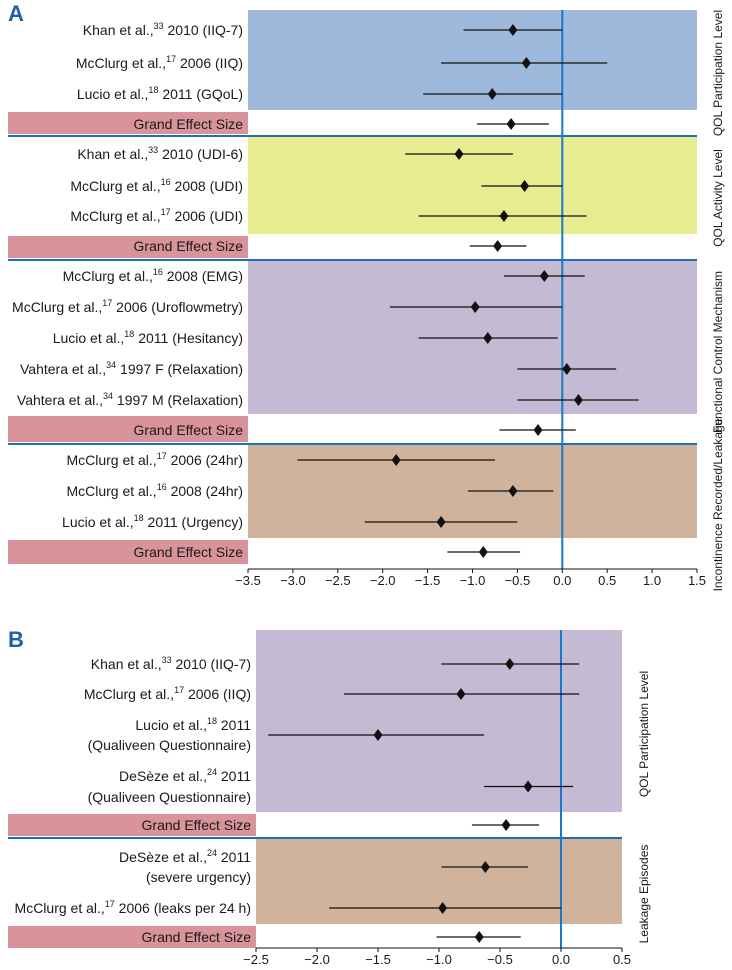  What do you see at coordinates (205, 460) in the screenshot?
I see `study-detail: 2006 (24hr)` at bounding box center [205, 460].